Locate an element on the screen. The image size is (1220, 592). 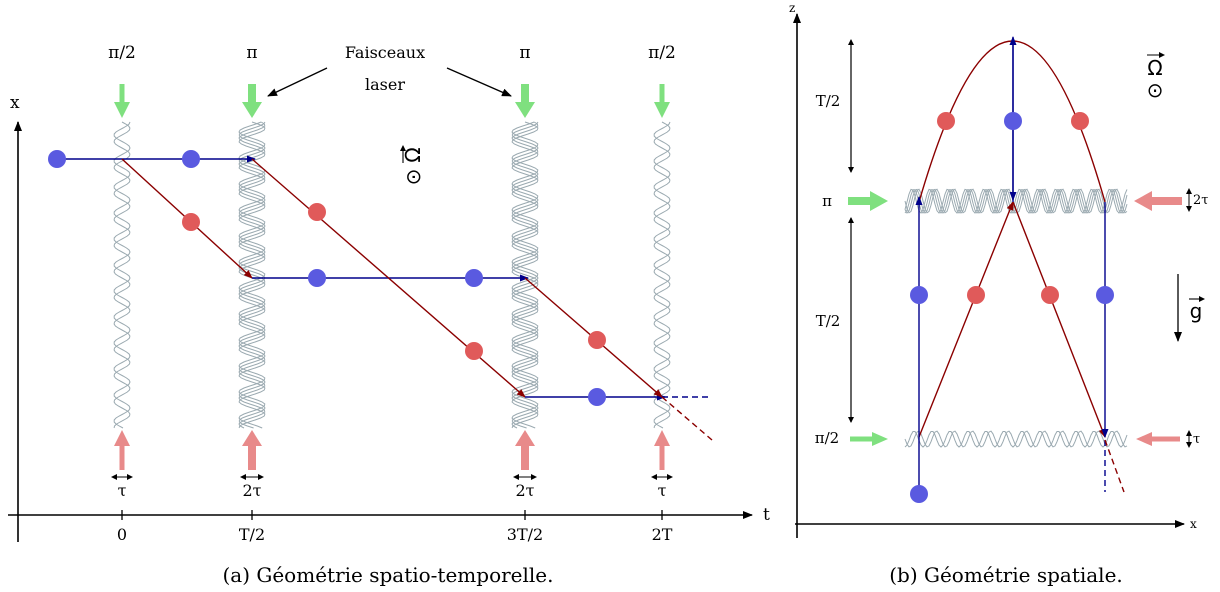
duration-label-2tau-b: 2τ is located at coordinates (1200, 200).